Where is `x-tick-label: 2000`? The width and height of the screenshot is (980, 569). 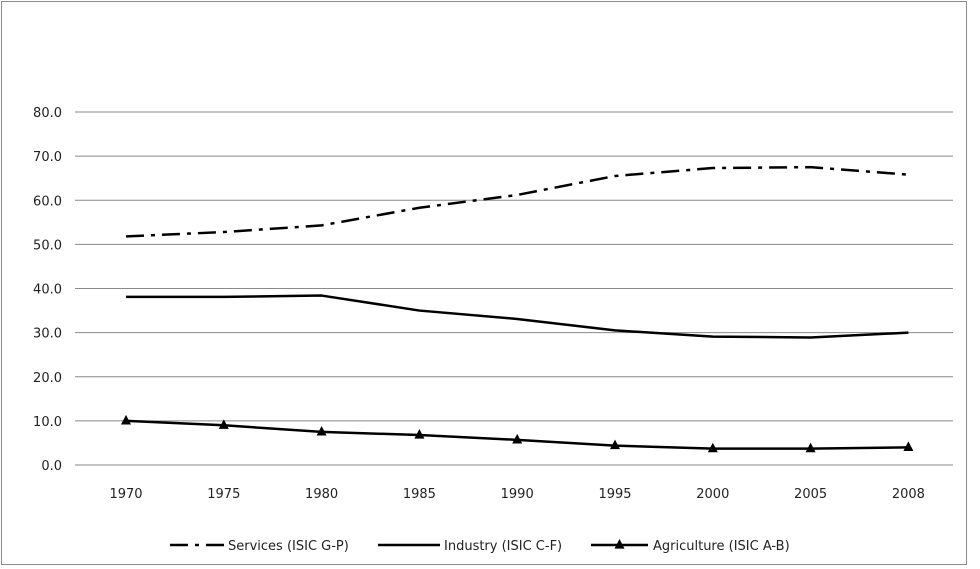
x-tick-label: 2000 is located at coordinates (712, 494).